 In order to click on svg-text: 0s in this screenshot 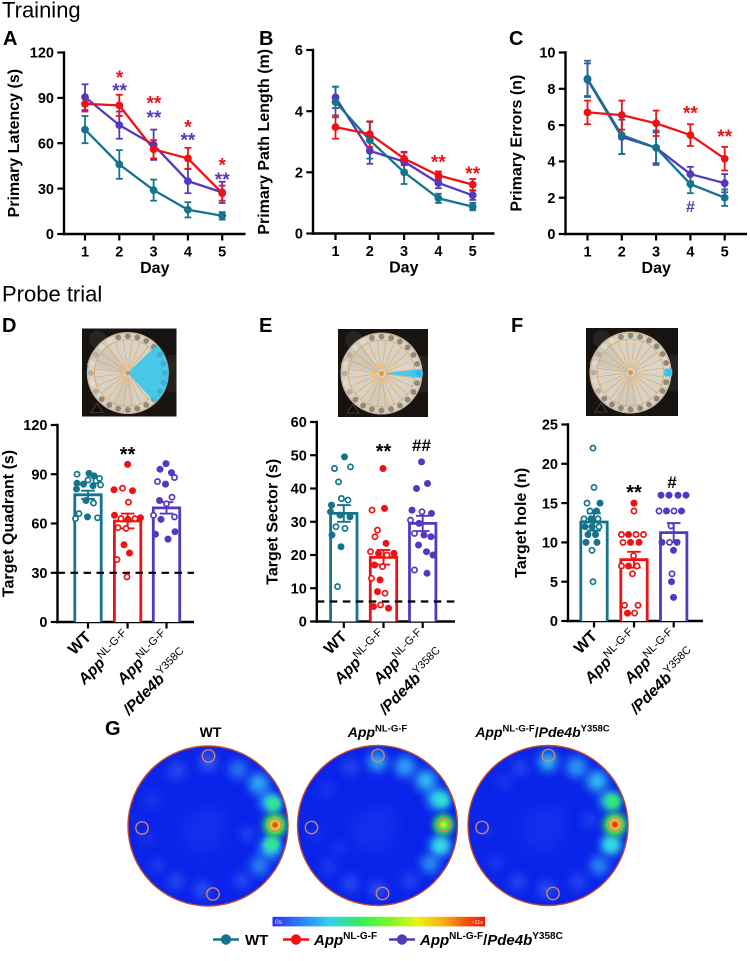, I will do `click(279, 922)`.